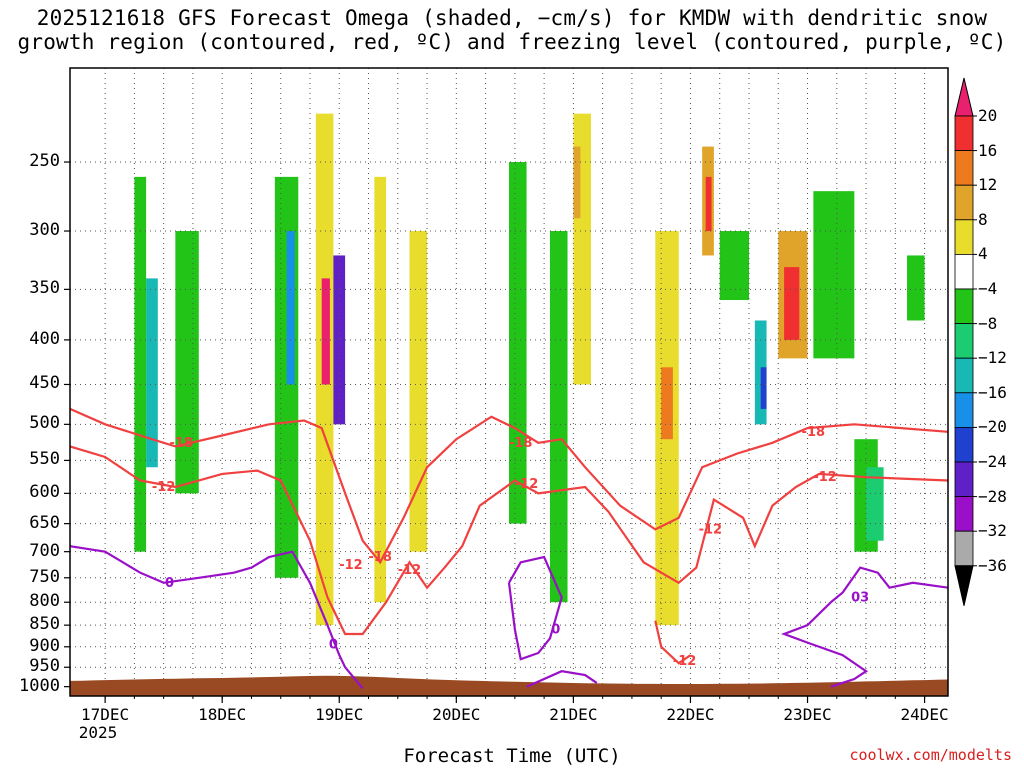 This screenshot has height=768, width=1024. What do you see at coordinates (44, 492) in the screenshot?
I see `y-tick-label: 600` at bounding box center [44, 492].